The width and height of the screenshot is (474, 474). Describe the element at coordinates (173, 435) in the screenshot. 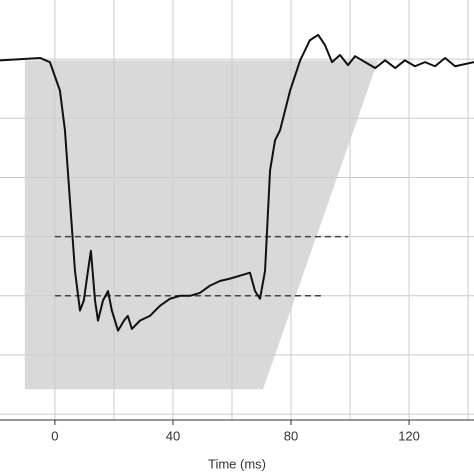

I see `x-tick-label: 40` at that location.